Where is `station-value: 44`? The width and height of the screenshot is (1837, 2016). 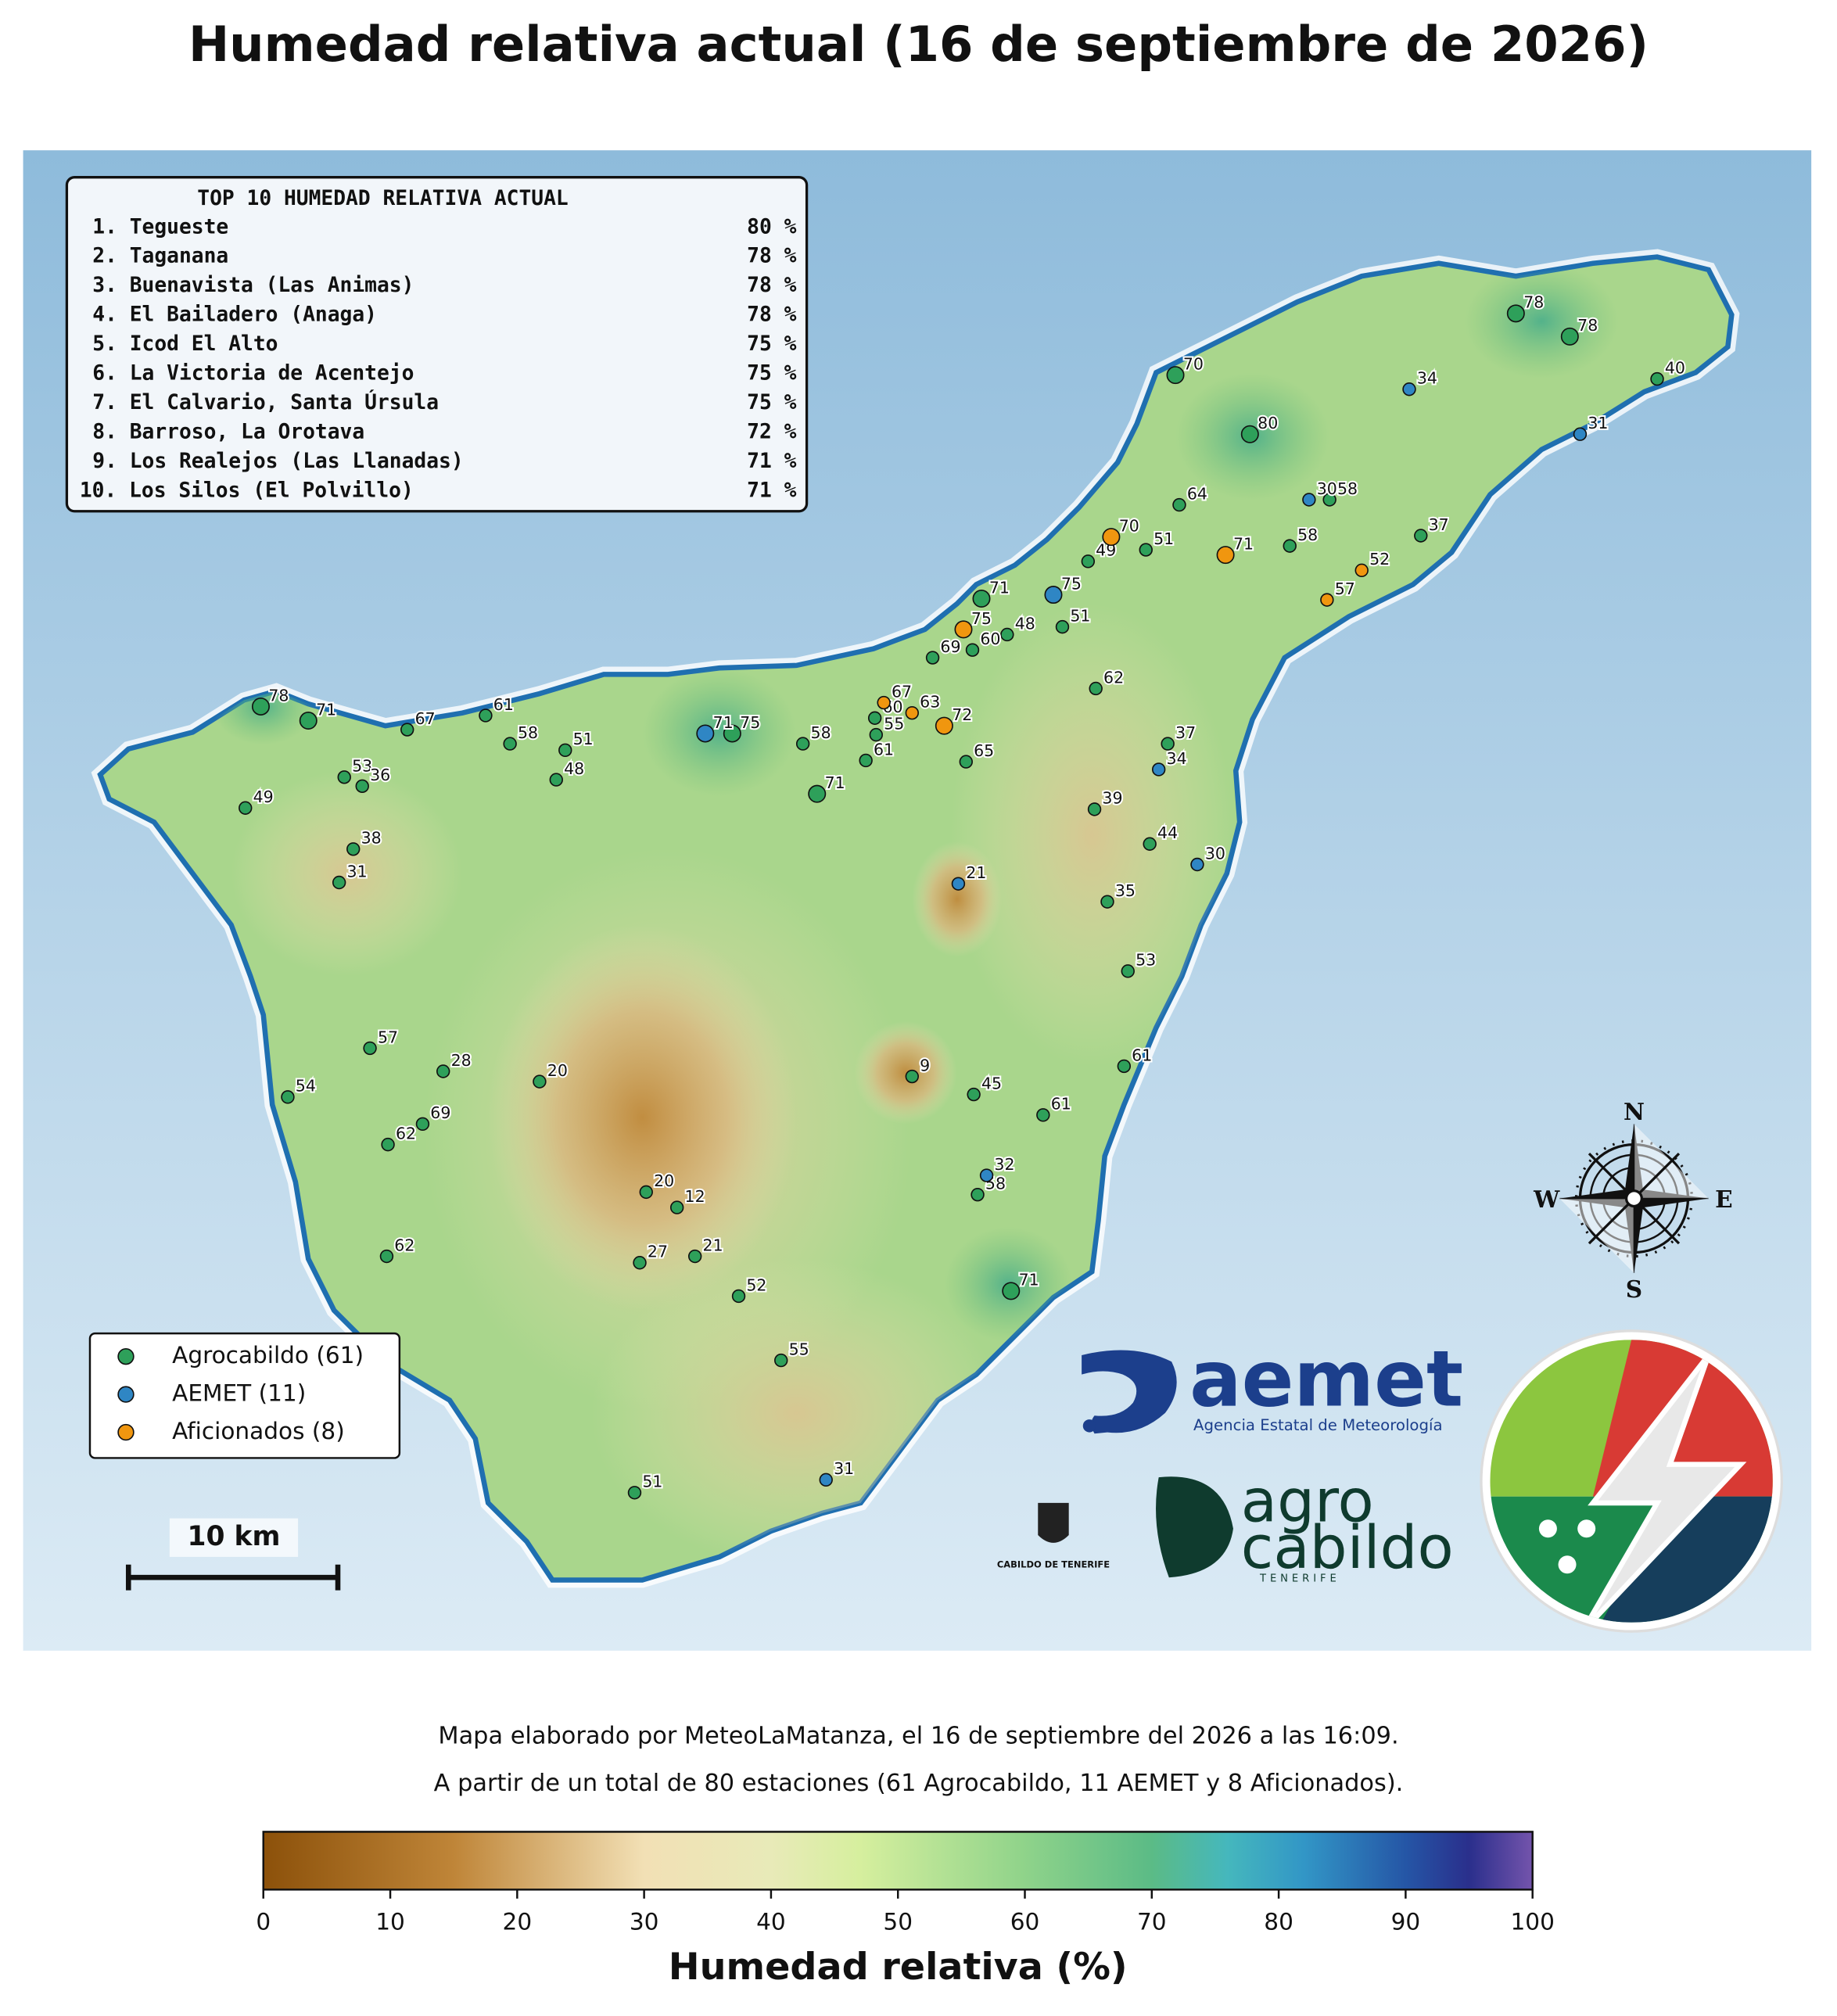 station-value: 44 is located at coordinates (1167, 832).